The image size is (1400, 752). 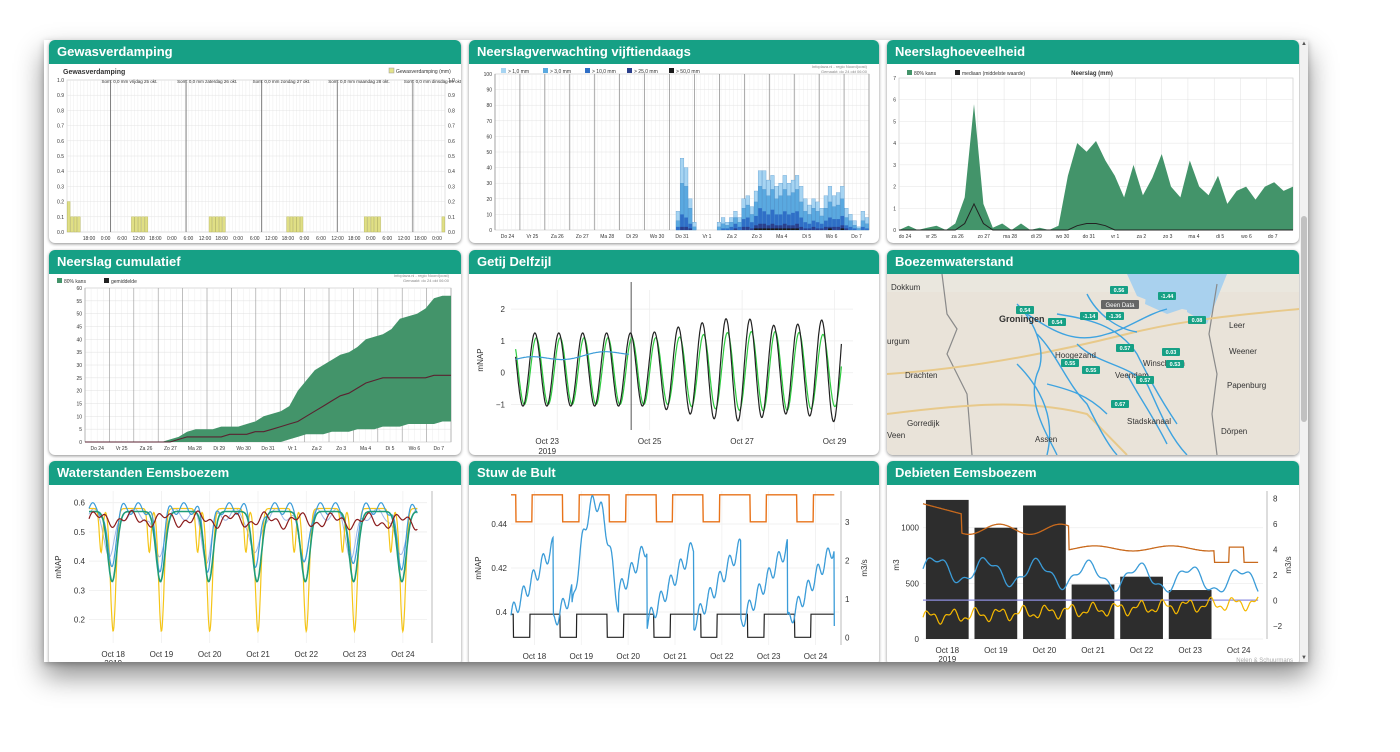 I want to click on y-tick-label: 0, so click(x=80, y=443).